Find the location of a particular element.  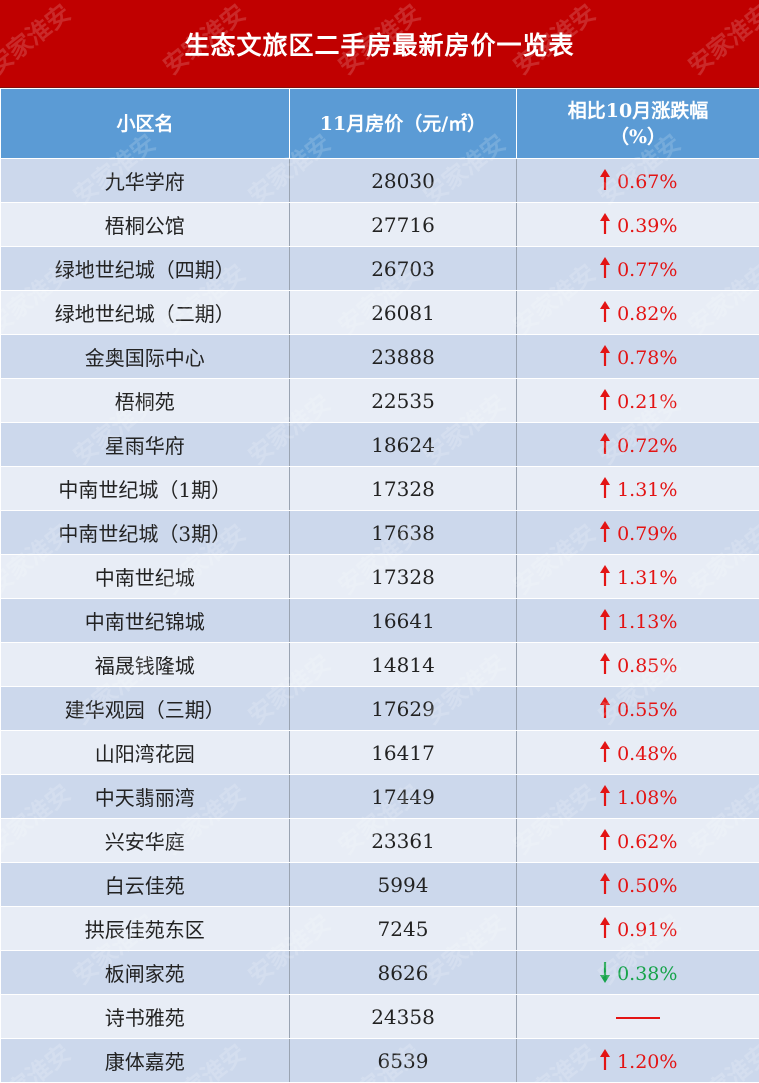

community-name: 中南世纪城 is located at coordinates (145, 576).